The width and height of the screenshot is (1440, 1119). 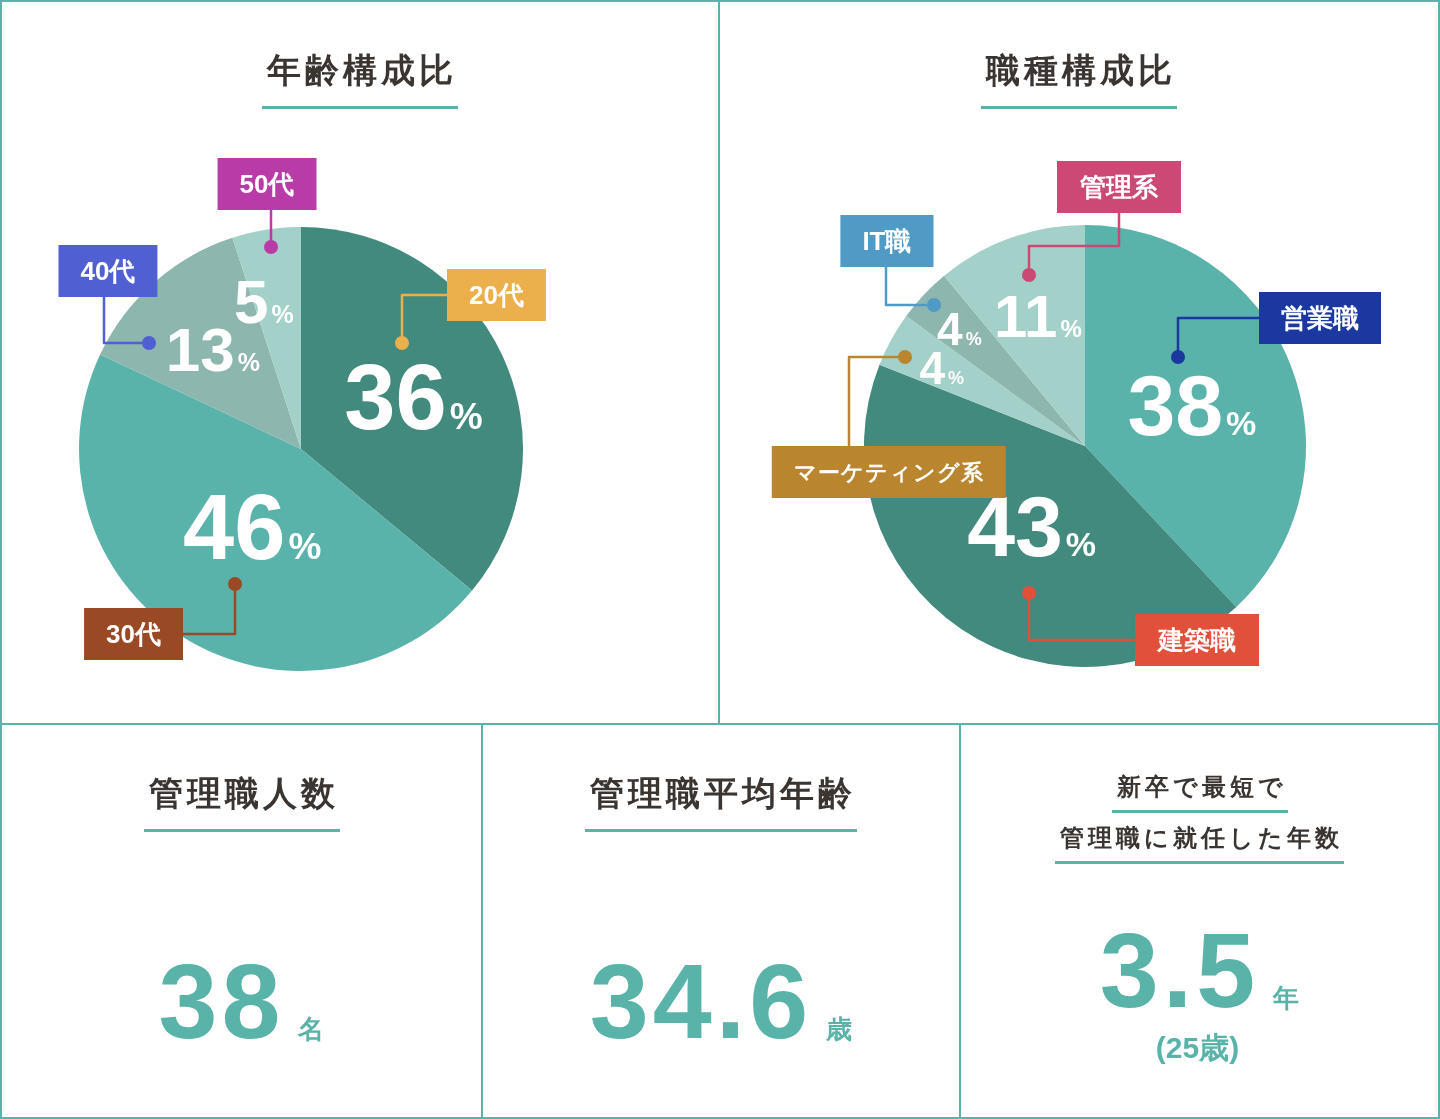 What do you see at coordinates (721, 802) in the screenshot?
I see `text: 管理職平均年齢` at bounding box center [721, 802].